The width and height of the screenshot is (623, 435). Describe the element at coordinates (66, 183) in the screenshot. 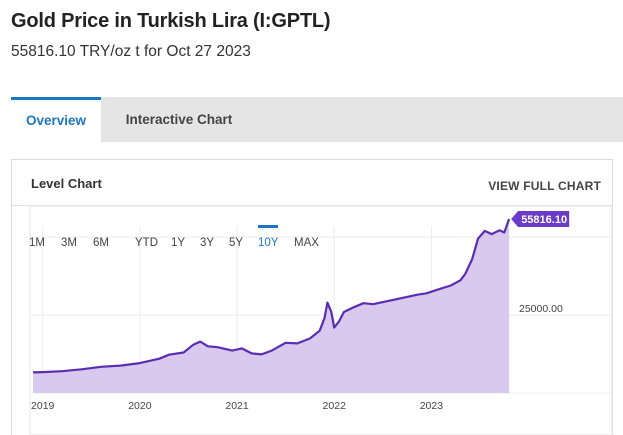

I see `card-title: Level Chart` at that location.